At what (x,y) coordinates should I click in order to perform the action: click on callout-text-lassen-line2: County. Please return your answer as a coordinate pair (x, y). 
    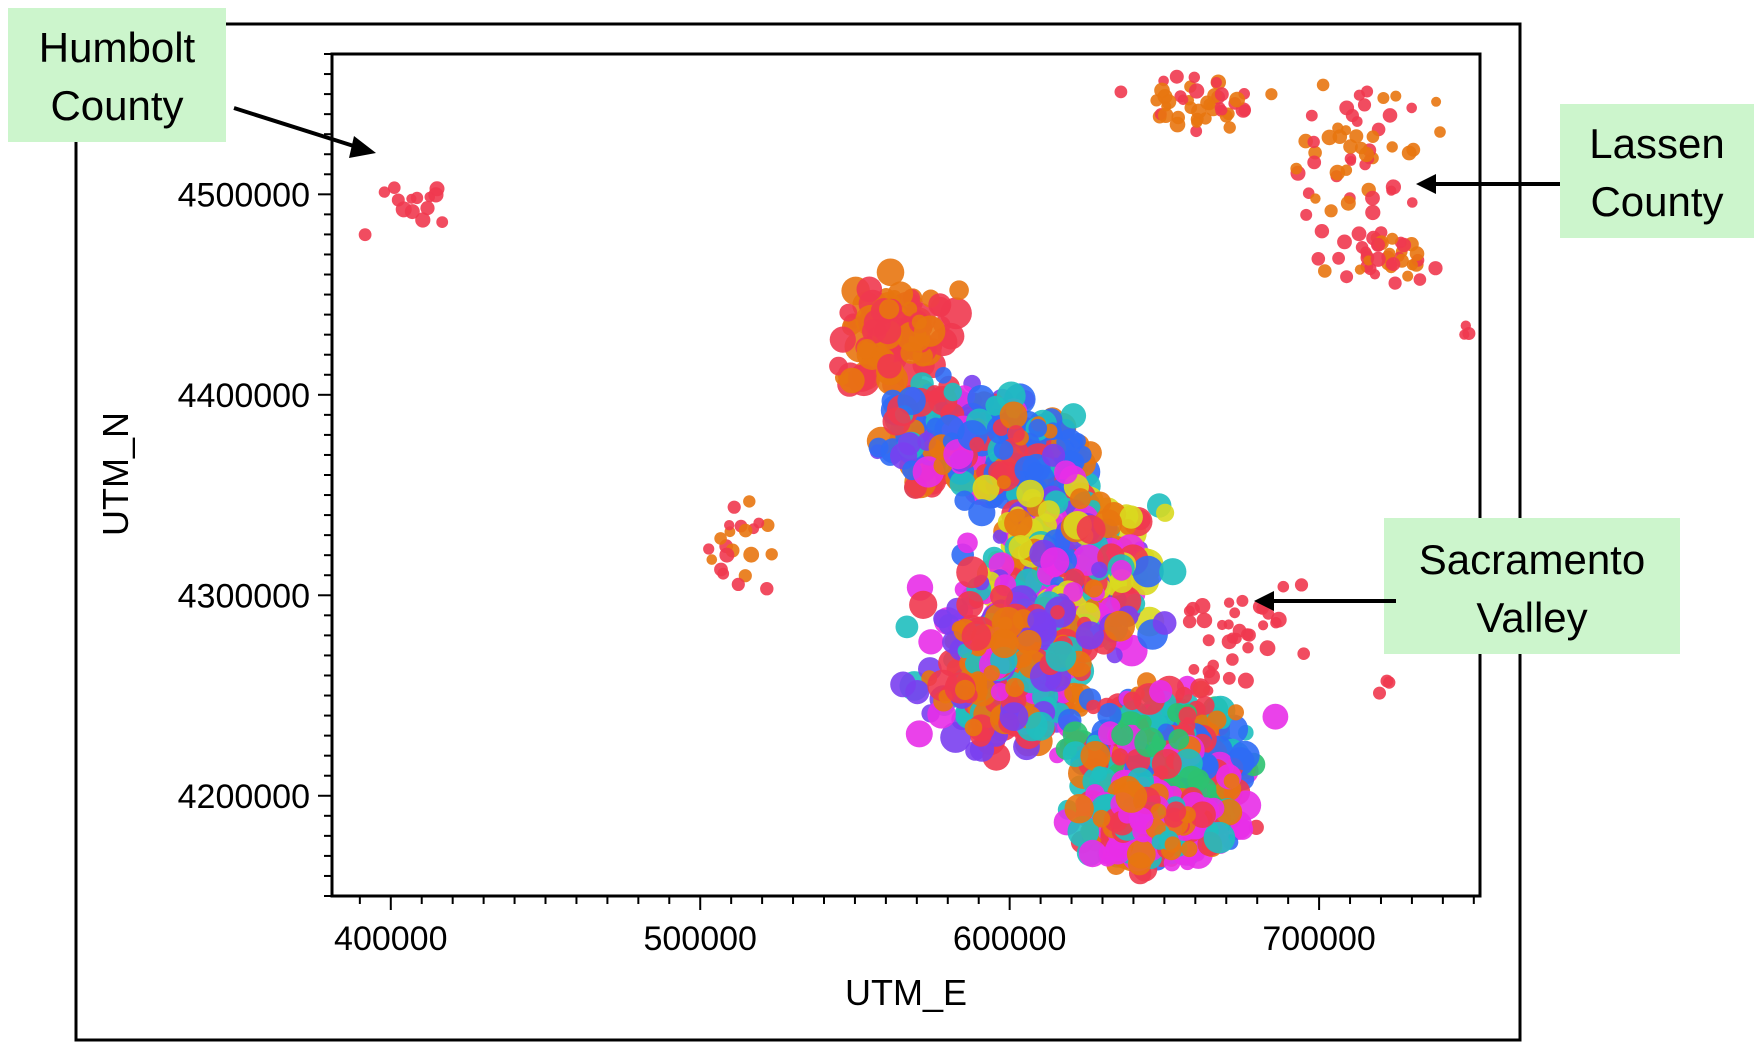
    Looking at the image, I should click on (1656, 201).